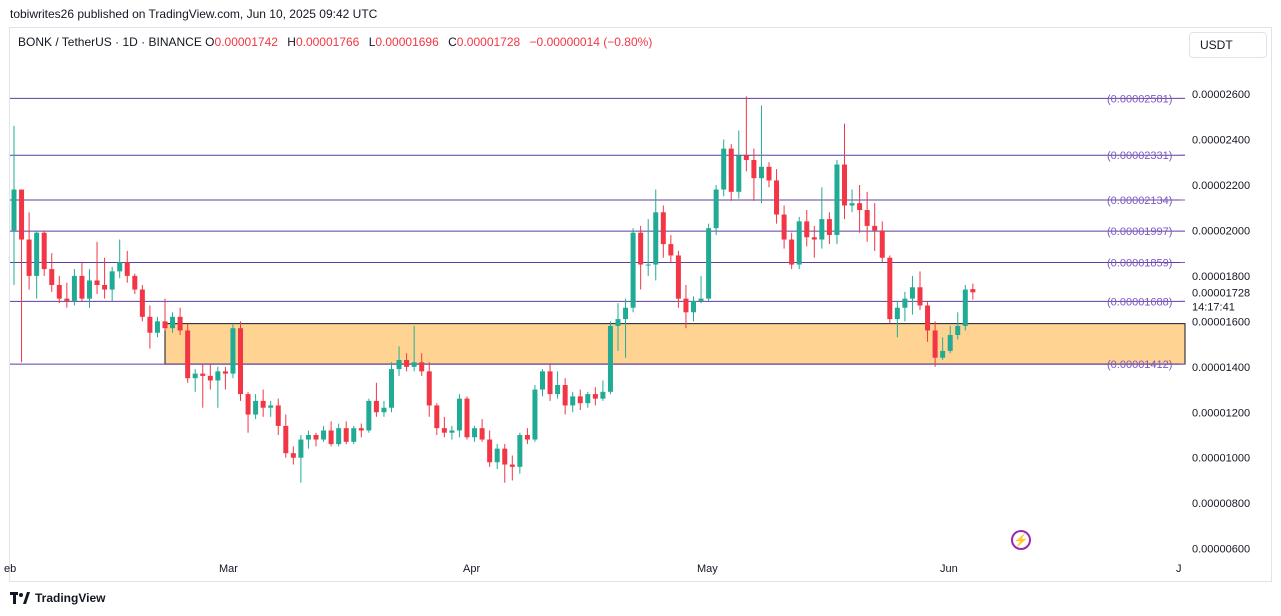 The width and height of the screenshot is (1281, 616). Describe the element at coordinates (1221, 368) in the screenshot. I see `y-tick-label: 0.00001400` at that location.